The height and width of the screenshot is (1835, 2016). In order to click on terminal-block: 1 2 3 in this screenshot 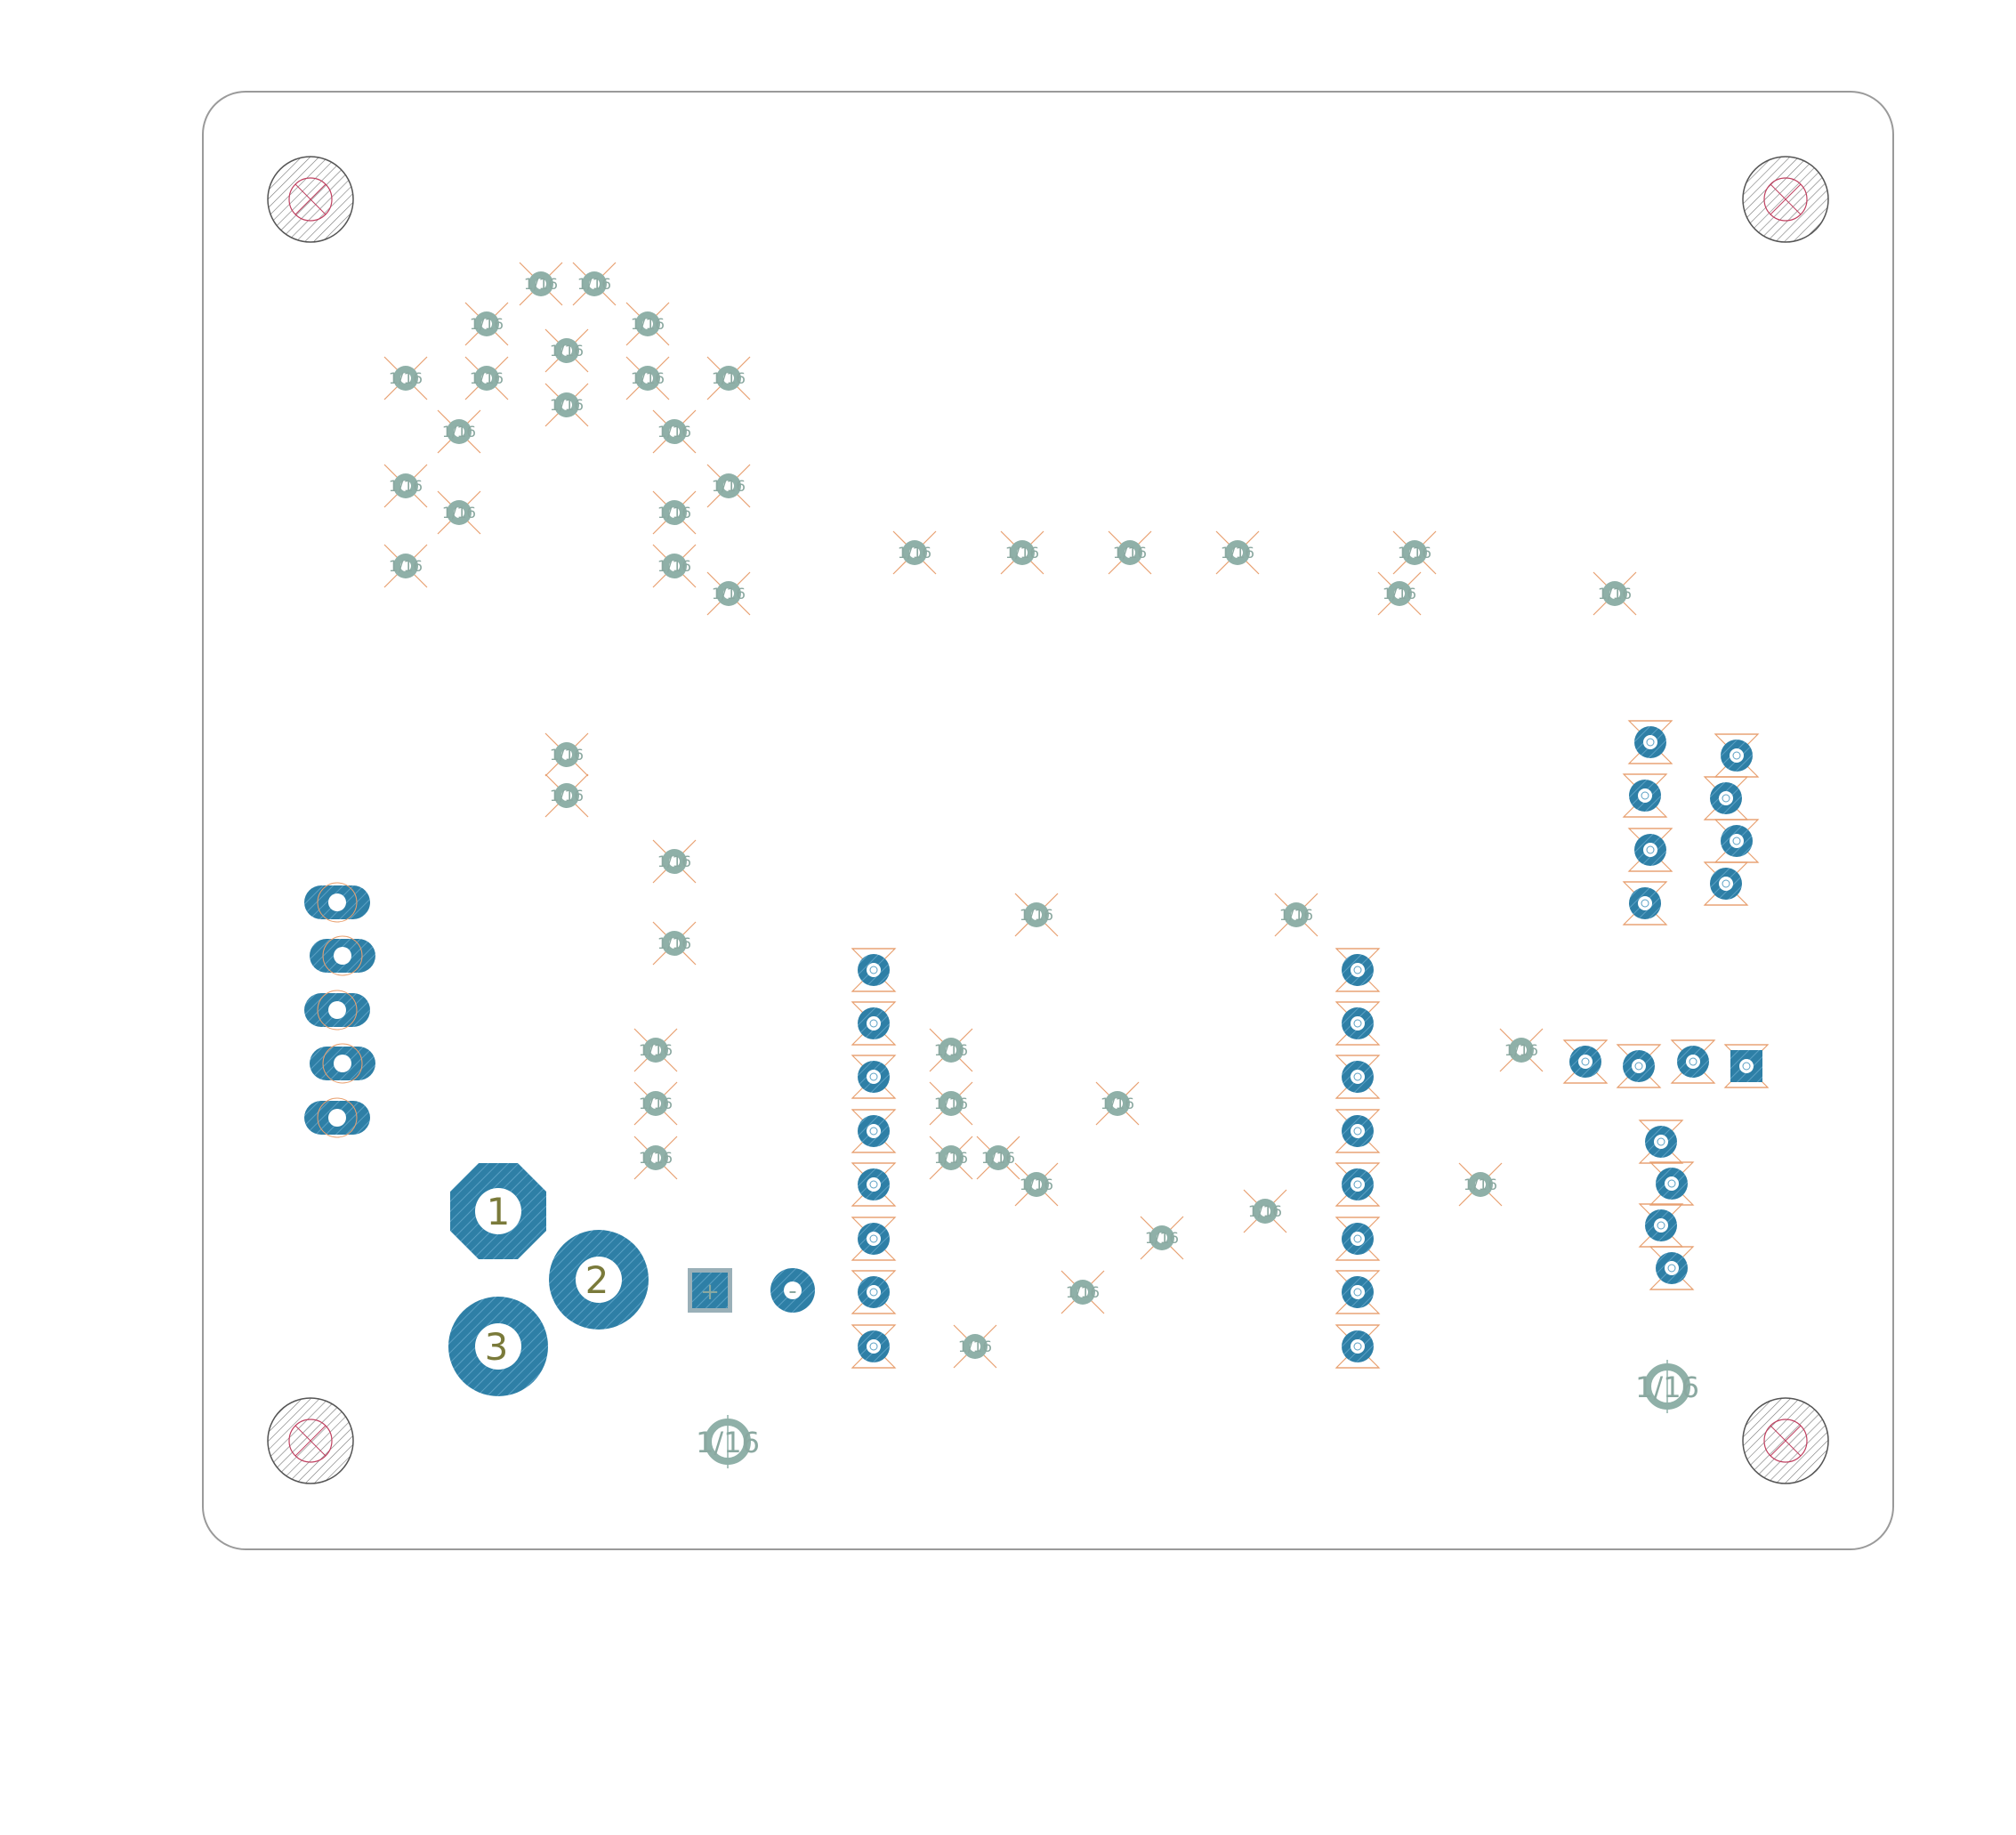, I will do `click(548, 1279)`.